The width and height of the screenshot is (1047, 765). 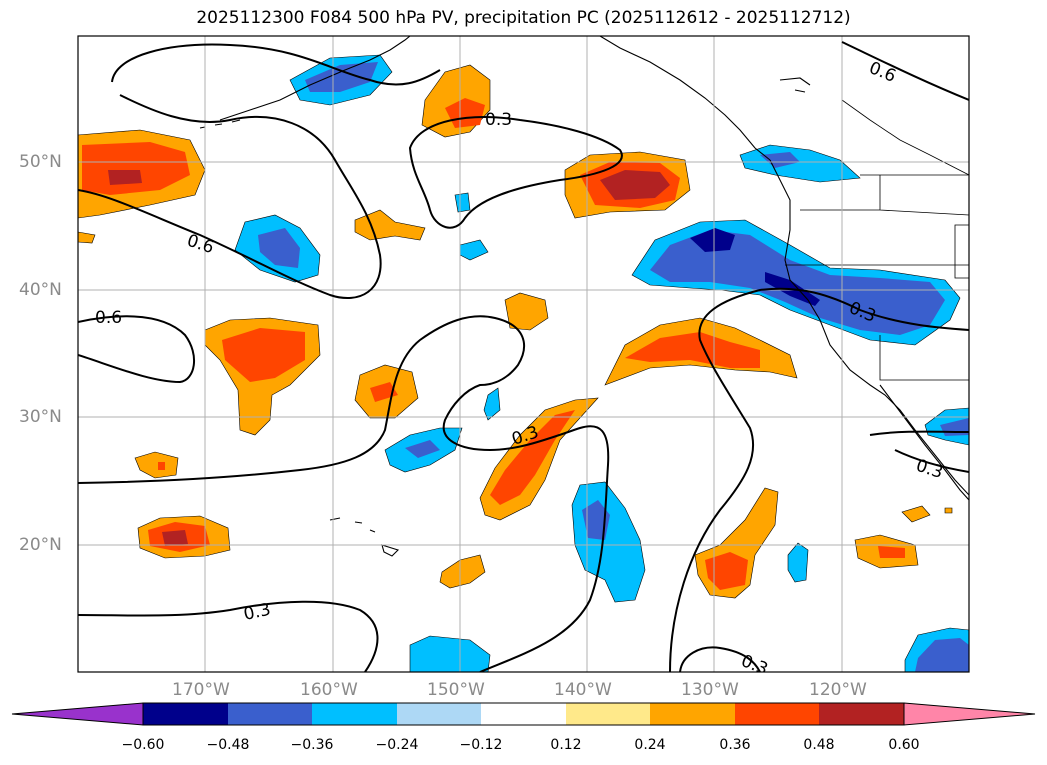 I want to click on west-coast, so click(x=869, y=327).